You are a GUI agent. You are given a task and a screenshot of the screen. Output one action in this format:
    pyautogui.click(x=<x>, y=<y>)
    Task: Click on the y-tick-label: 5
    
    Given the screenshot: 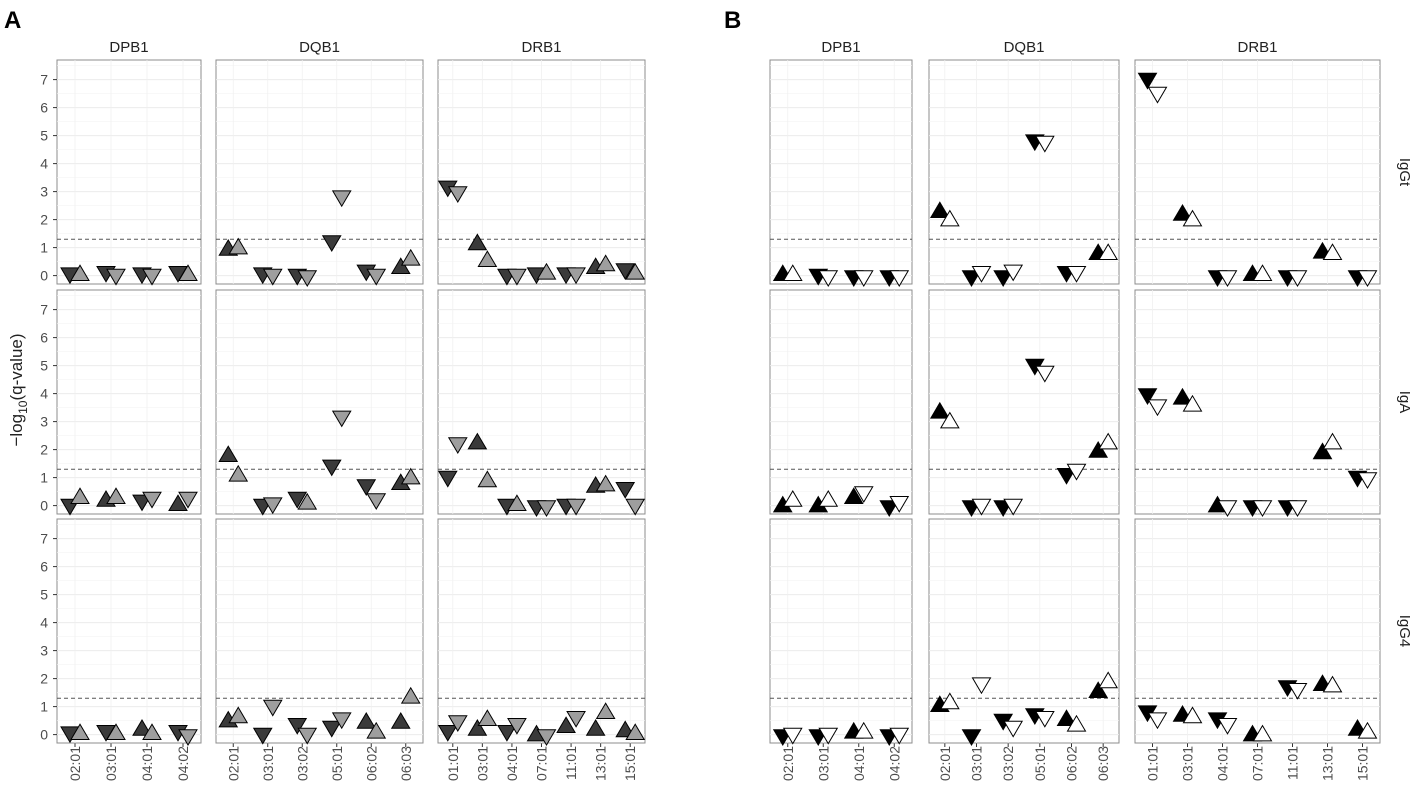 What is the action you would take?
    pyautogui.click(x=44, y=595)
    